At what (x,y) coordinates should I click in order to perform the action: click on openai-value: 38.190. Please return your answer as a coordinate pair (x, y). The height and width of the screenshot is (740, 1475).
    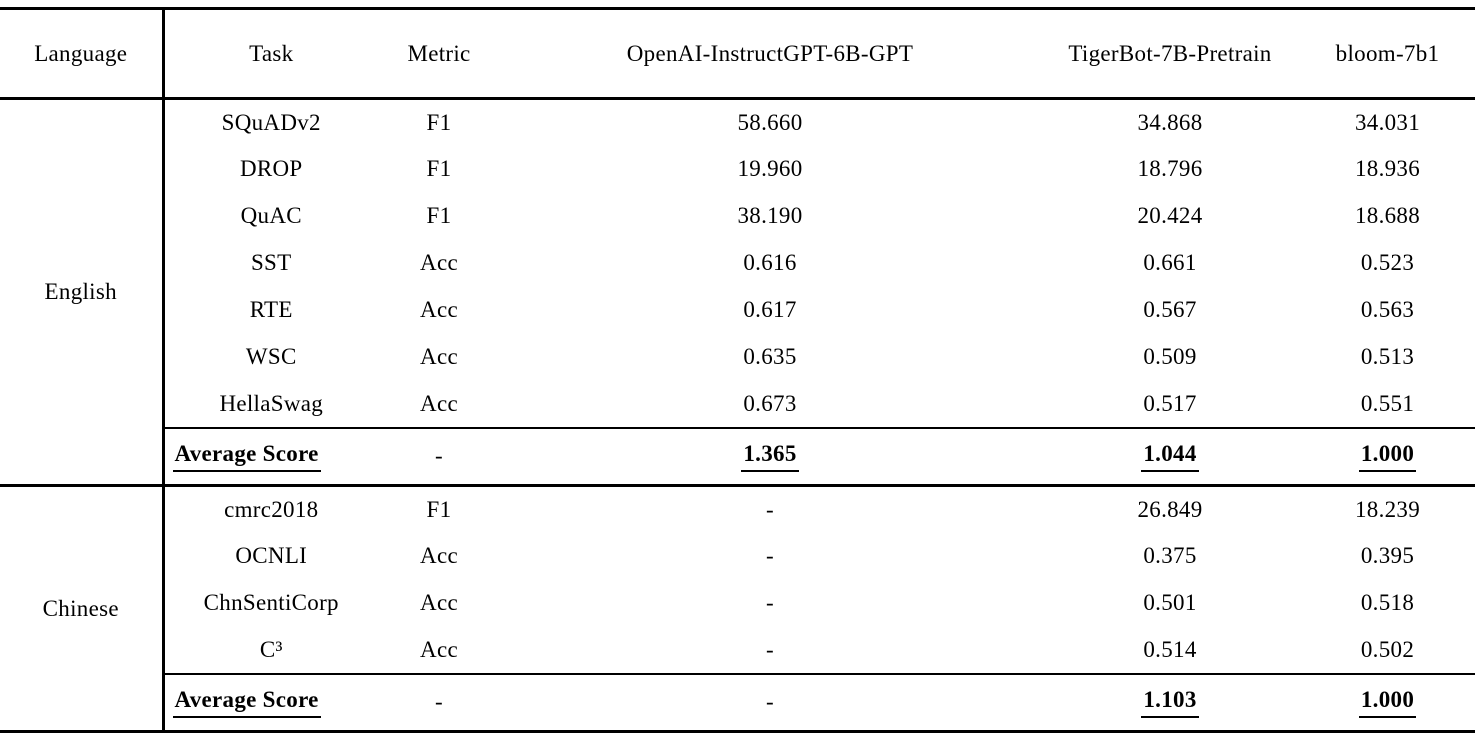
    Looking at the image, I should click on (770, 215).